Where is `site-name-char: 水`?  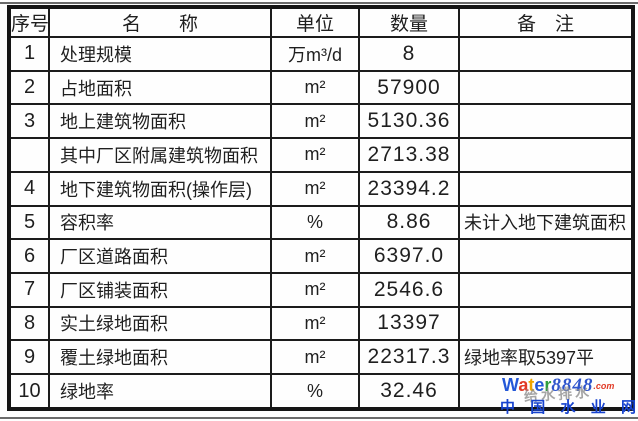
site-name-char: 水 is located at coordinates (568, 407).